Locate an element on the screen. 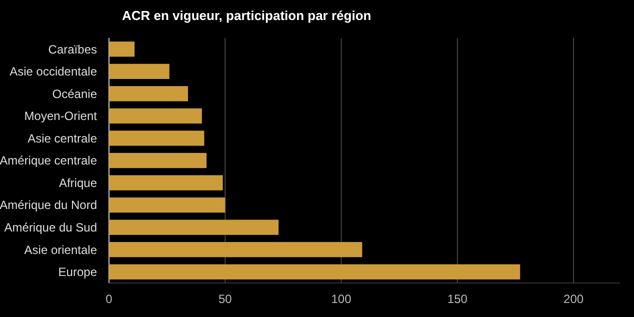  y-tick-label: Asie orientale is located at coordinates (61, 249).